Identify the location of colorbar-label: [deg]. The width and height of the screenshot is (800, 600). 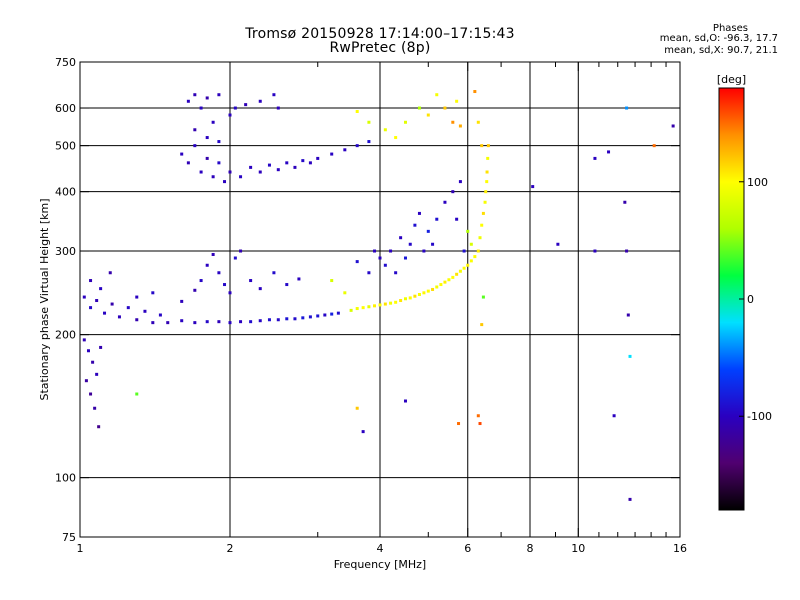
(731, 79).